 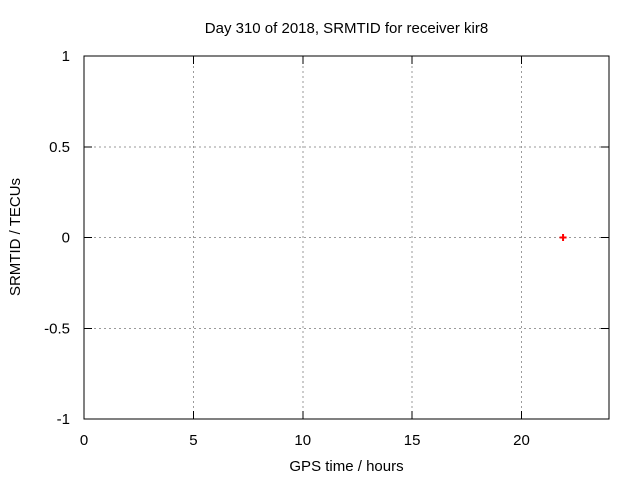 I want to click on x-tick-label: 15, so click(x=412, y=440).